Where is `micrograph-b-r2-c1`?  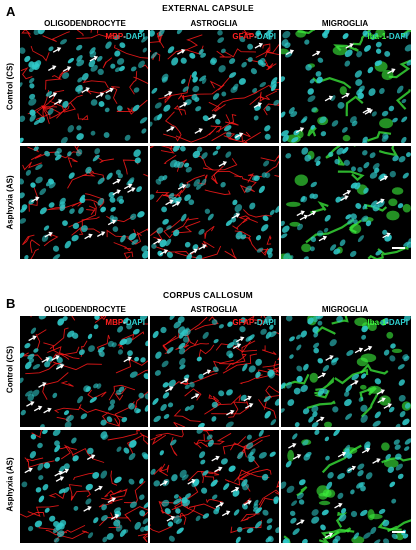 micrograph-b-r2-c1 is located at coordinates (84, 486).